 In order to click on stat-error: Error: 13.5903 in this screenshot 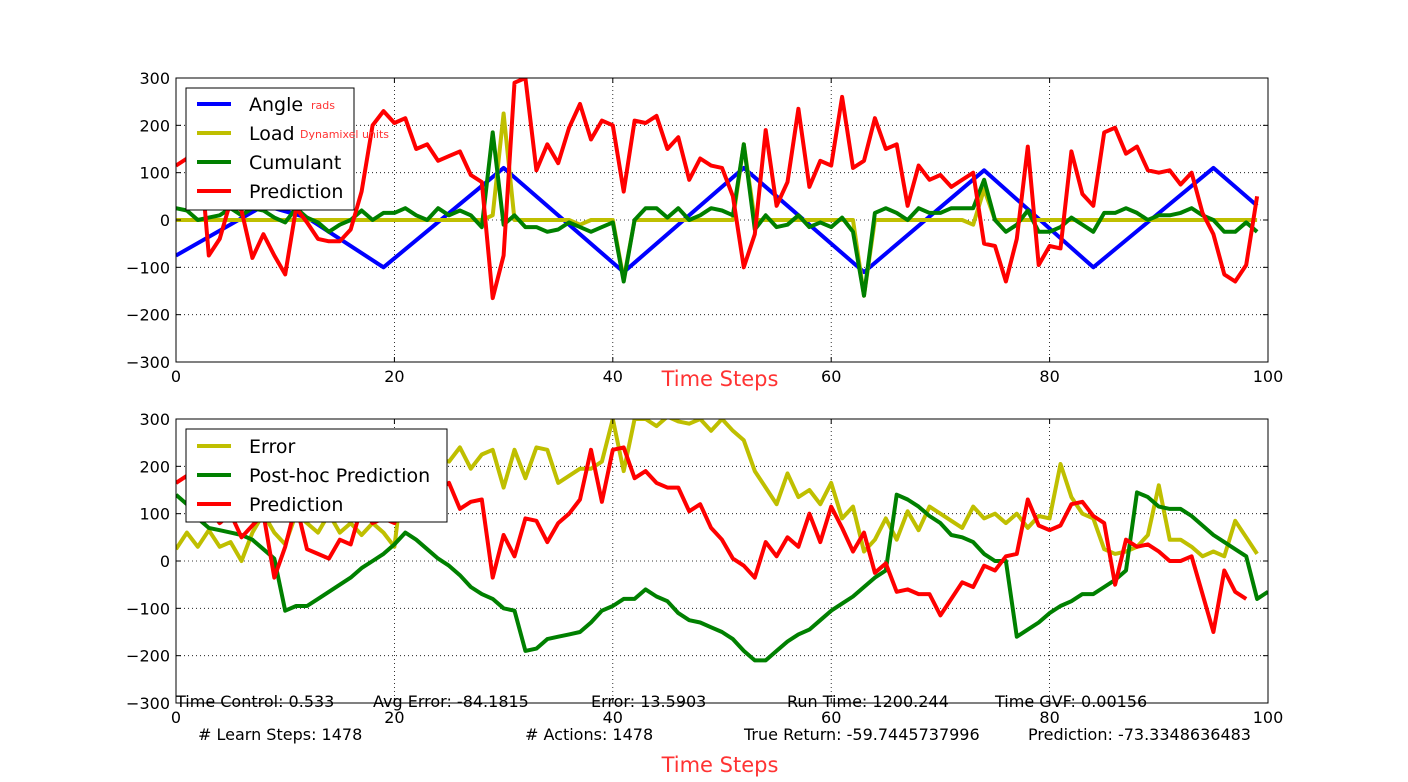, I will do `click(648, 701)`.